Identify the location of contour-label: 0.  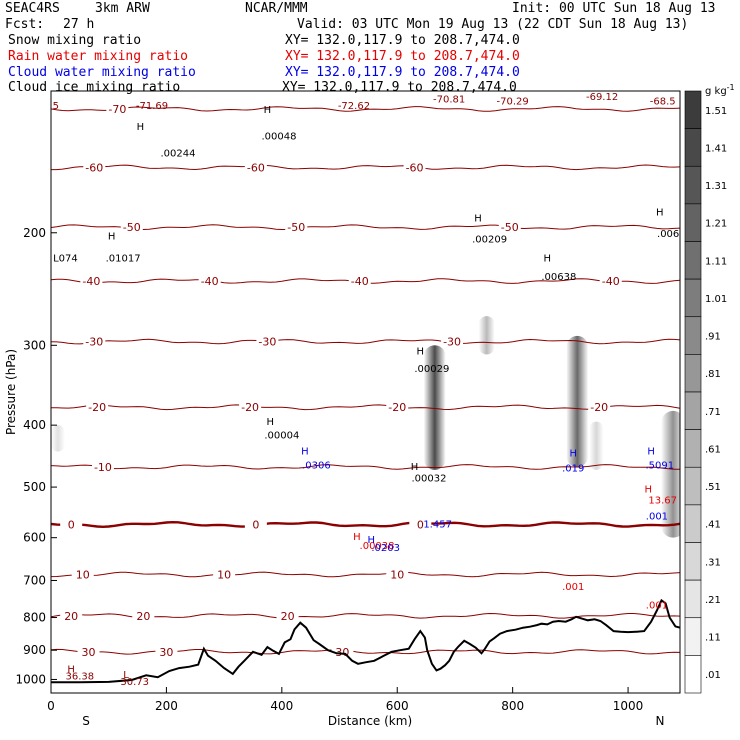
(71, 524).